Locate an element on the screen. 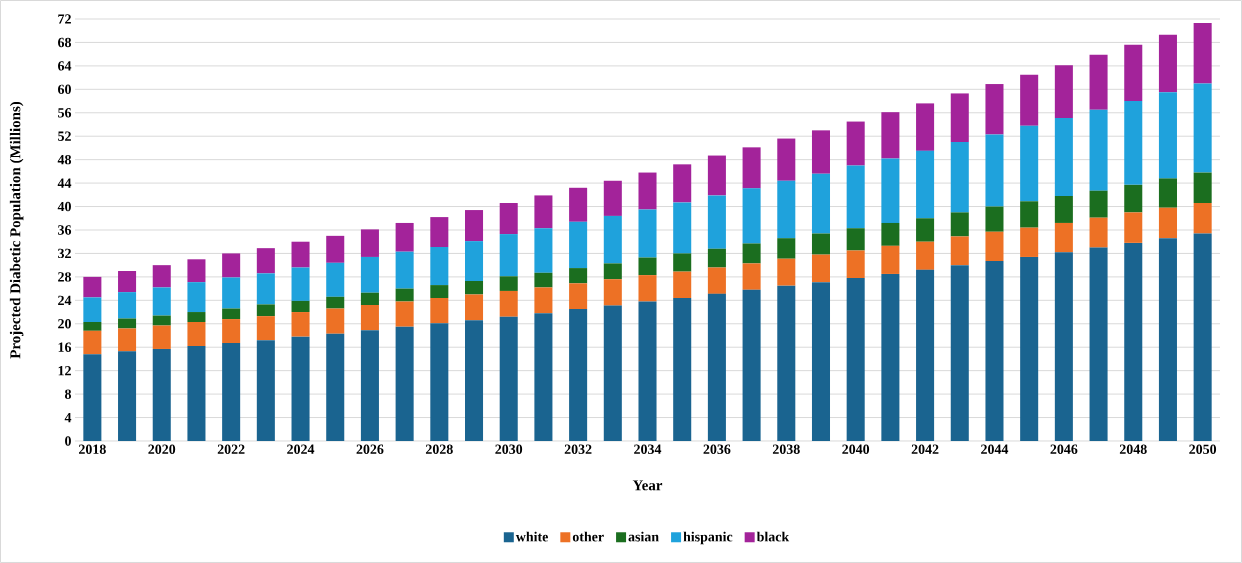 The height and width of the screenshot is (563, 1242). x-tick-label: 2038 is located at coordinates (786, 449).